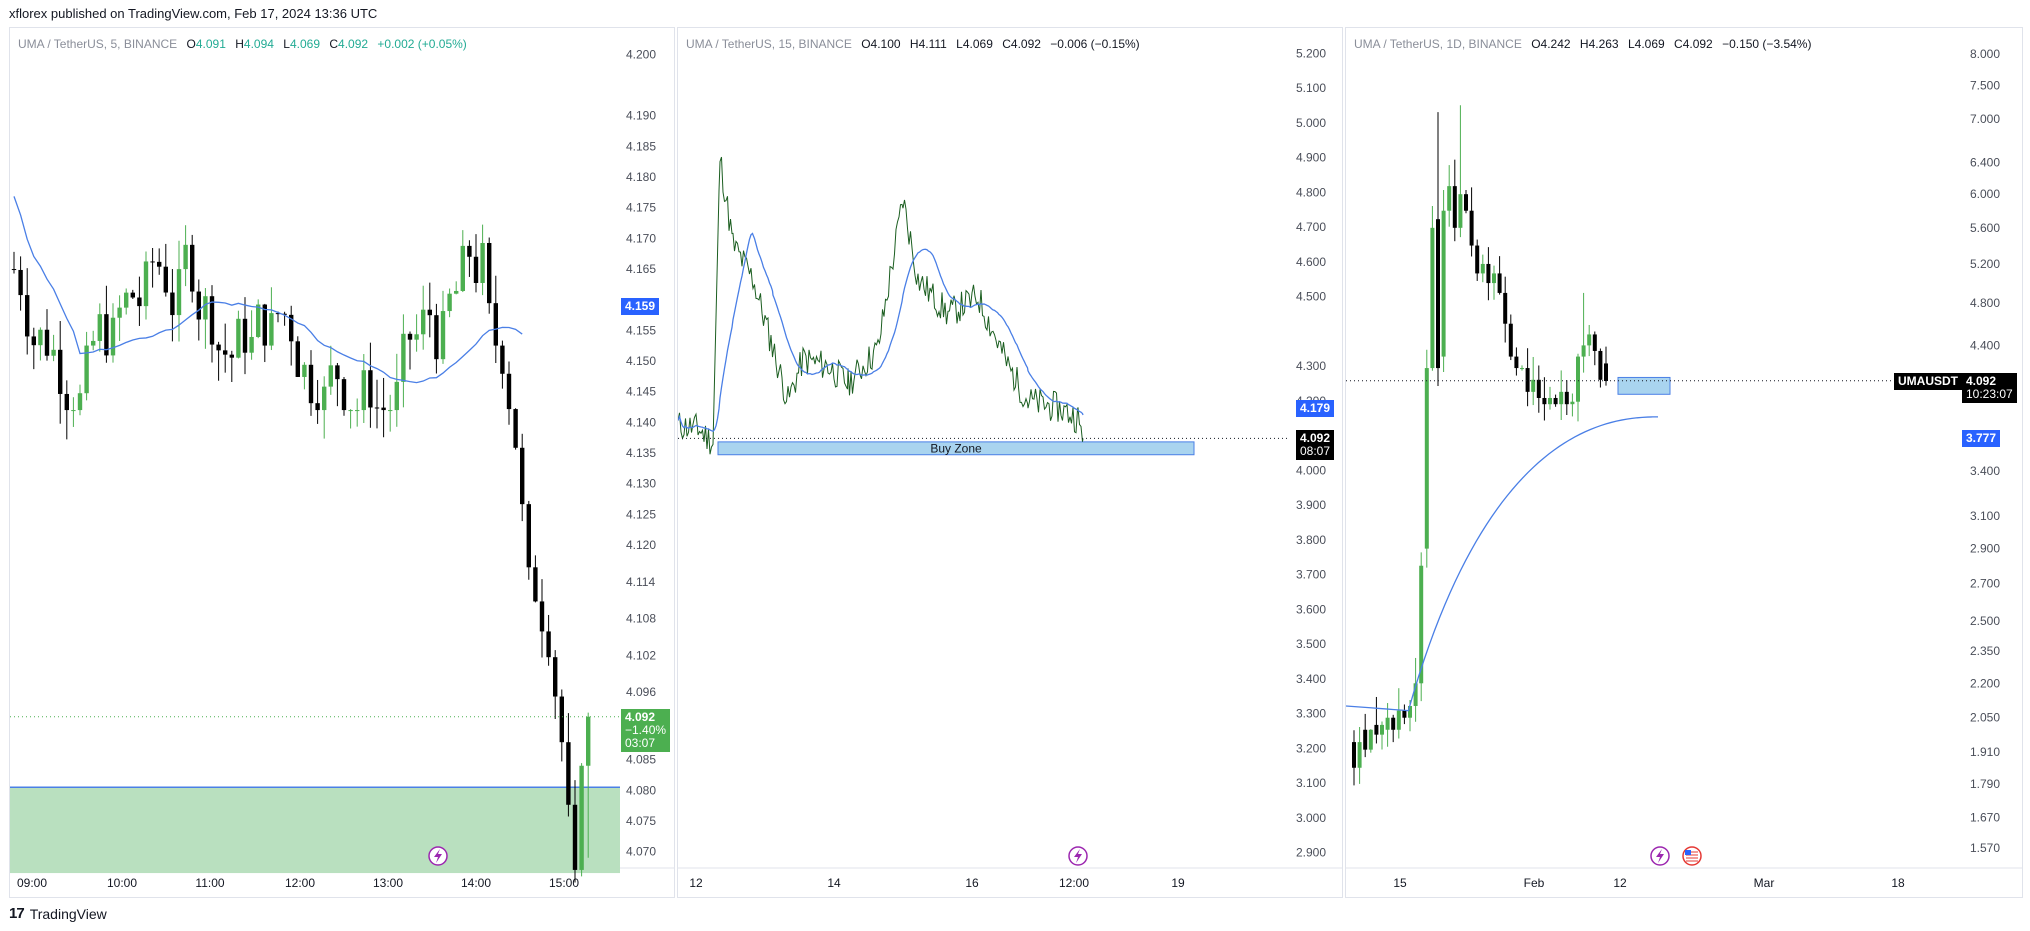  I want to click on y-tick-label: 6.000, so click(1985, 194).